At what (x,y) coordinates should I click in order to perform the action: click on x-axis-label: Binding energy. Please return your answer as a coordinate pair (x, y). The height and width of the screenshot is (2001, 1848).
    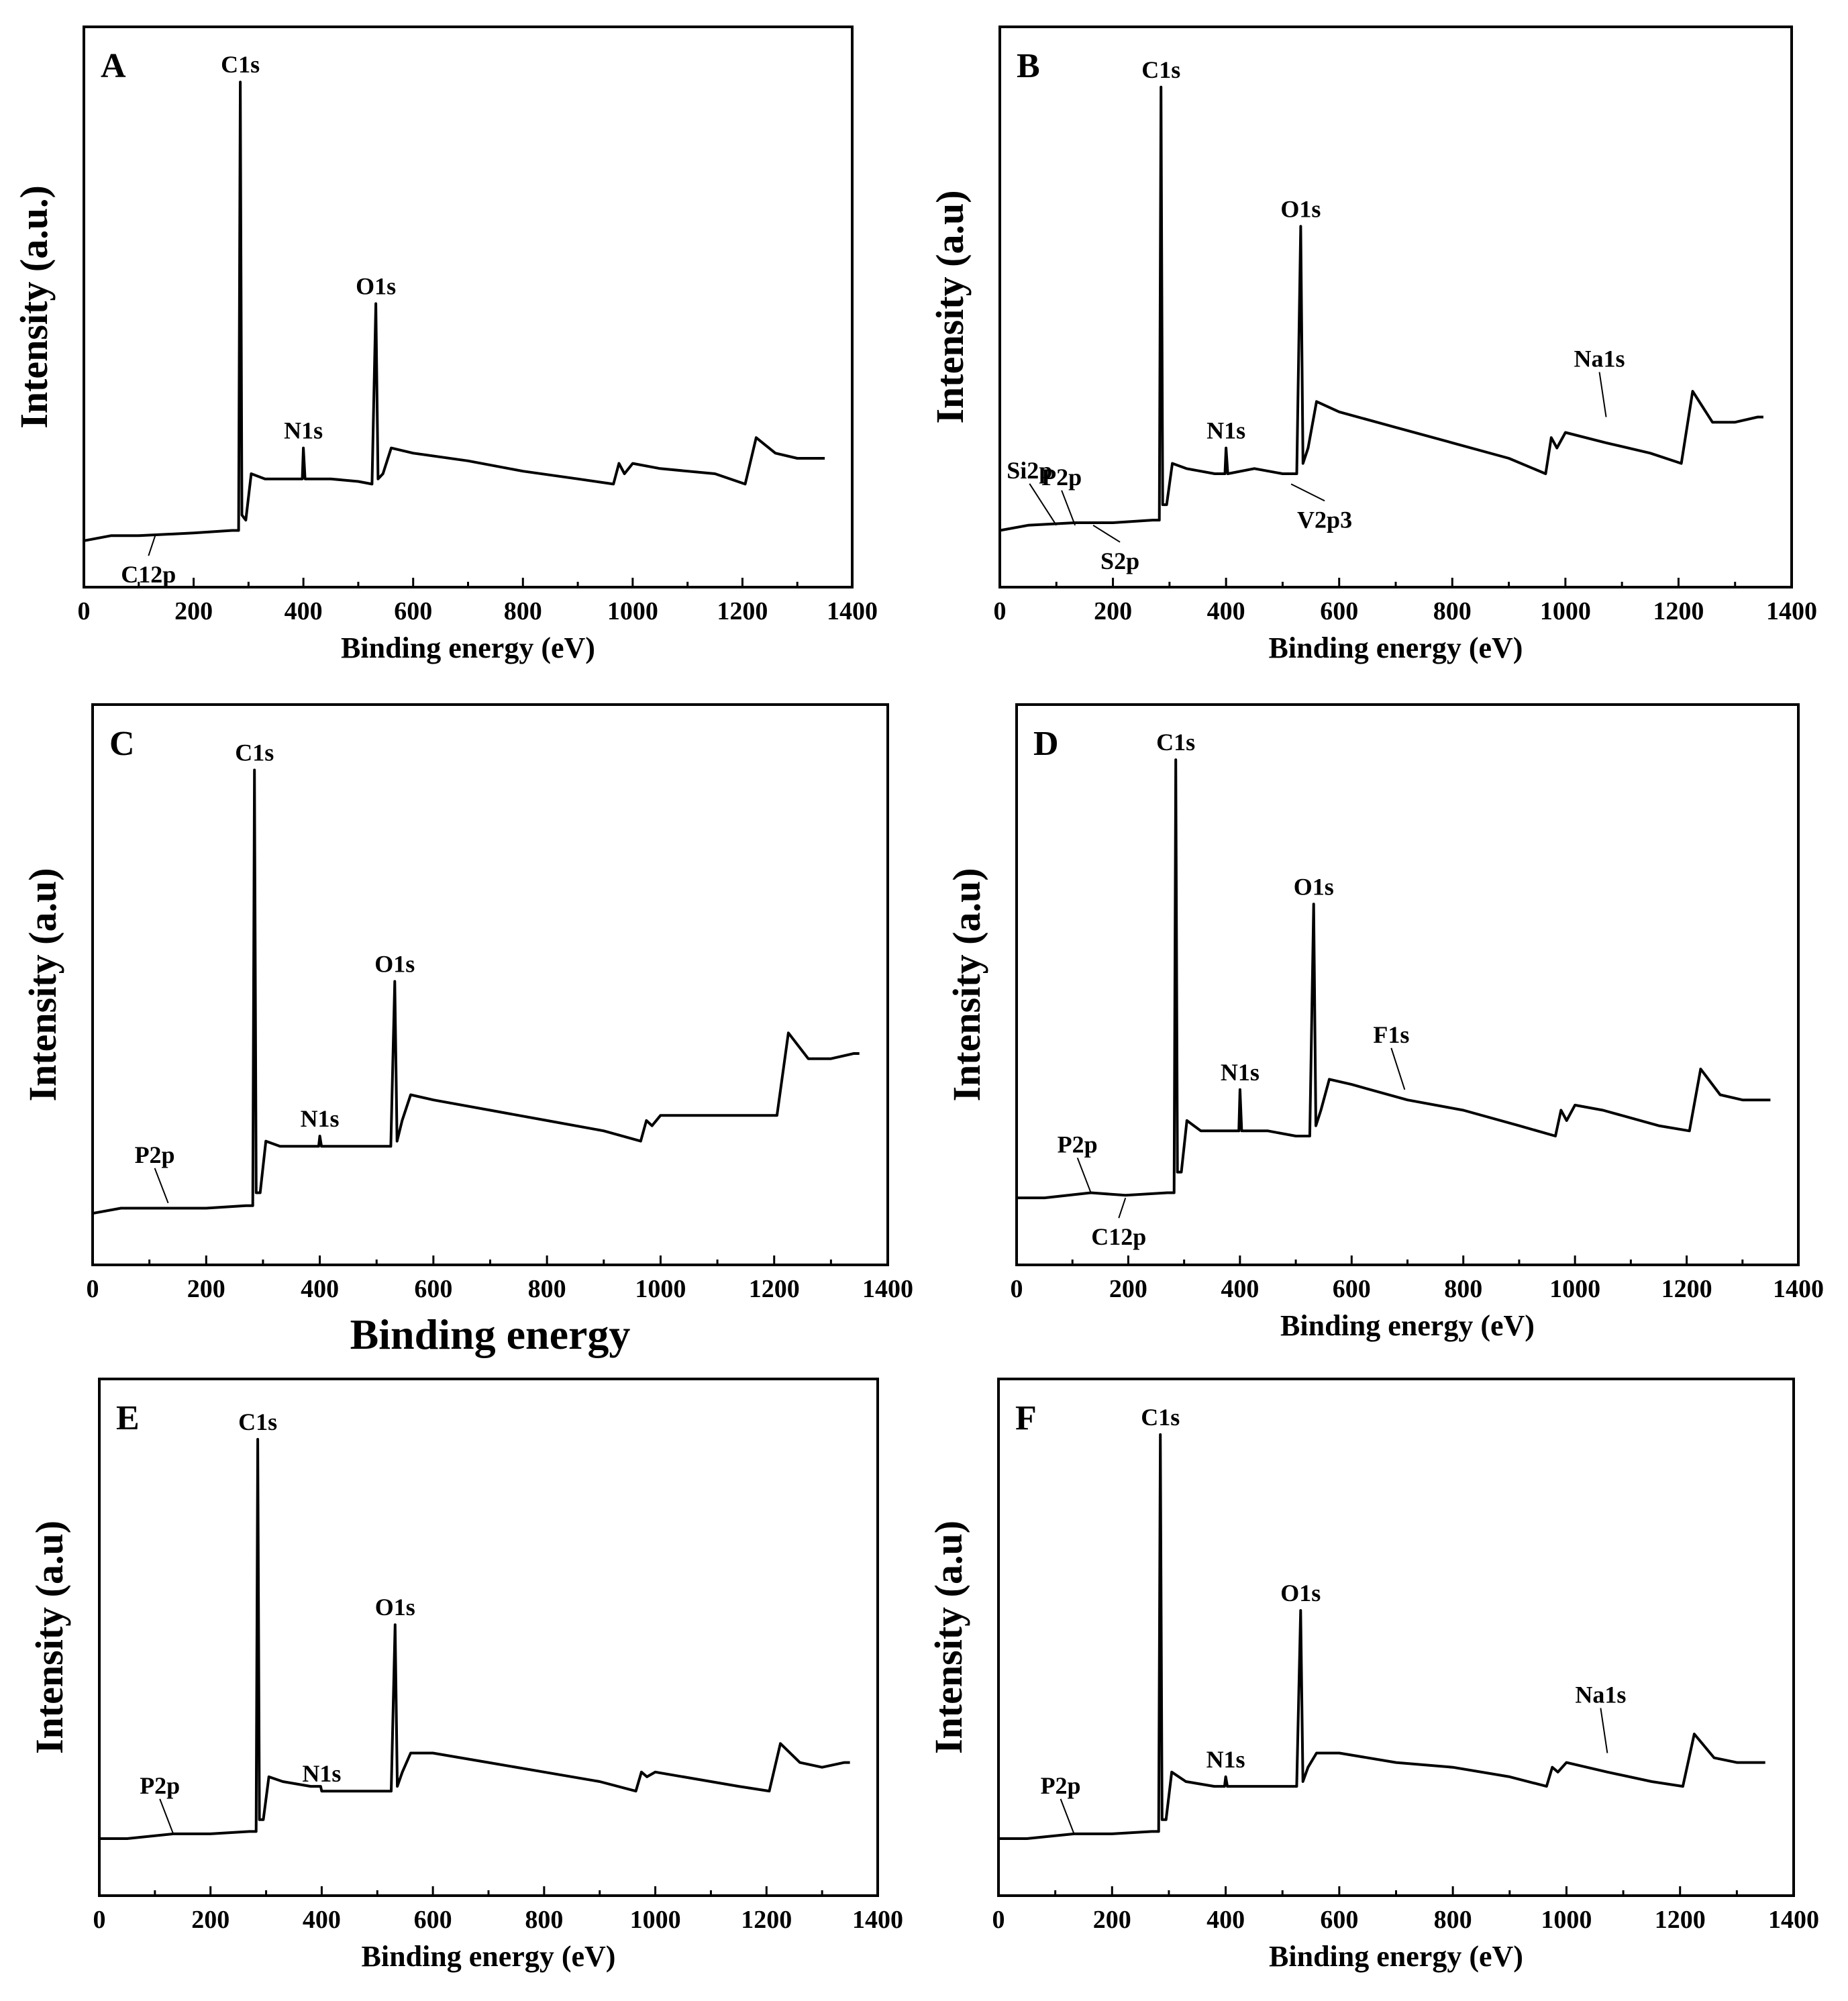
    Looking at the image, I should click on (490, 1334).